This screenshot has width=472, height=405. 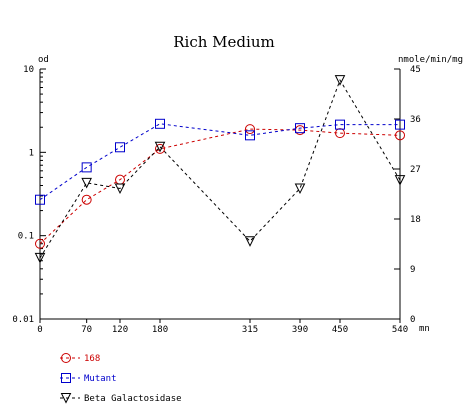 I want to click on legend-label: Mutant, so click(x=100, y=379).